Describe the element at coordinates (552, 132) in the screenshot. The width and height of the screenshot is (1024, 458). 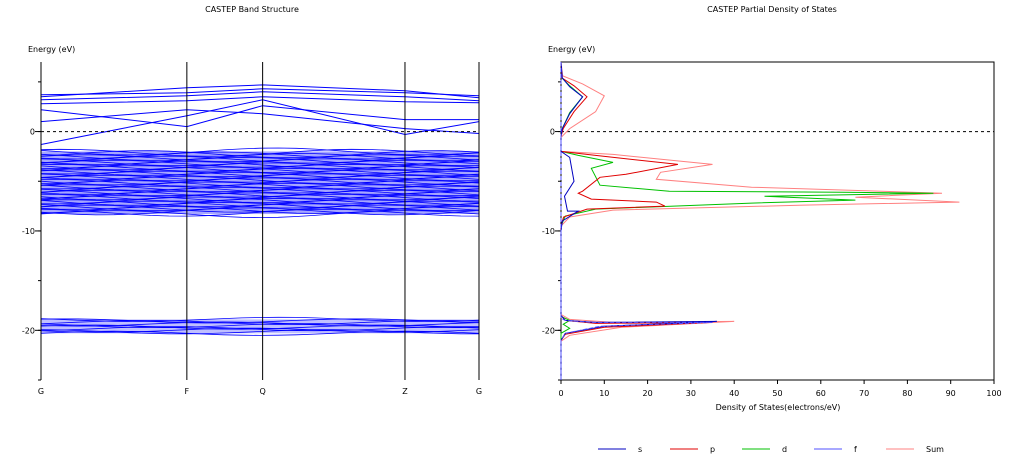
I see `pdos-y-tick-label: 0` at that location.